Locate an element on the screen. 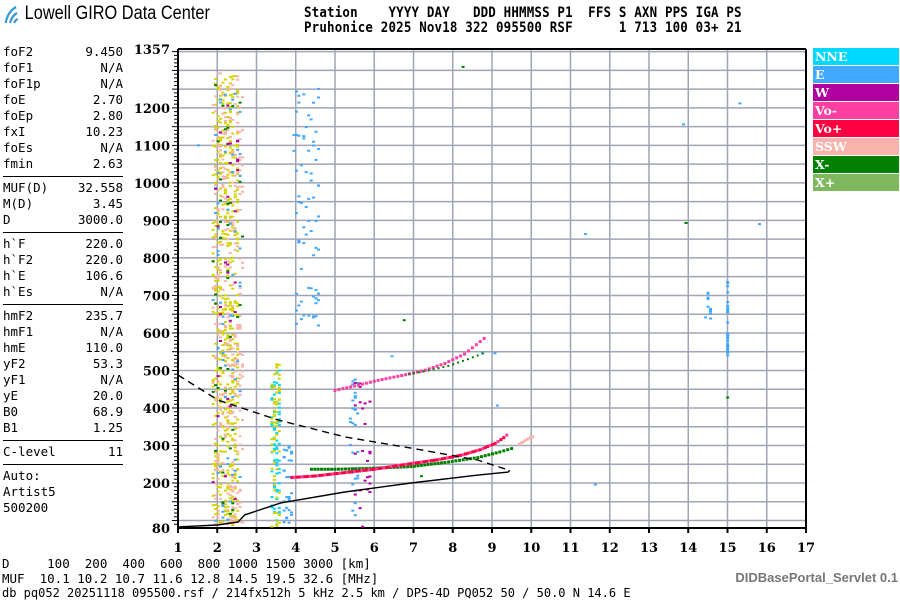 The image size is (900, 600). param-name: yF2 is located at coordinates (14, 363).